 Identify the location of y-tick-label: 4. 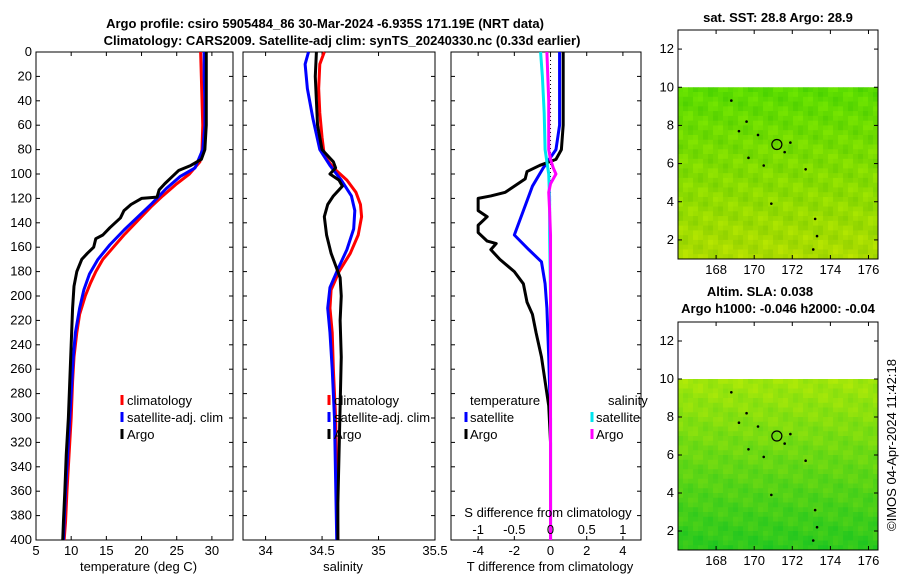
(670, 201).